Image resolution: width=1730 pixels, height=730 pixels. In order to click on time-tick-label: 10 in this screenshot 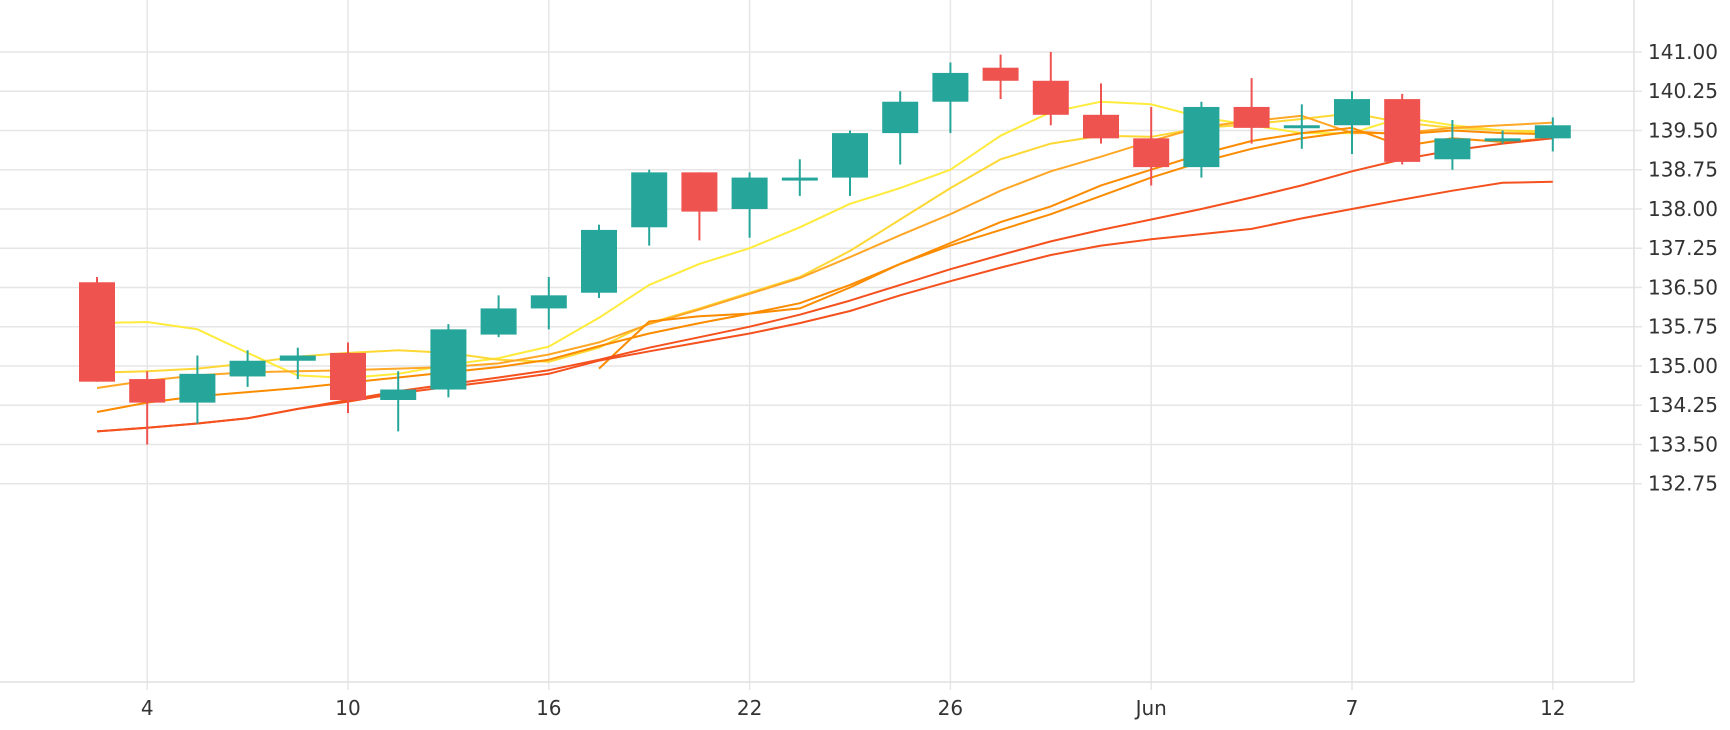, I will do `click(347, 708)`.